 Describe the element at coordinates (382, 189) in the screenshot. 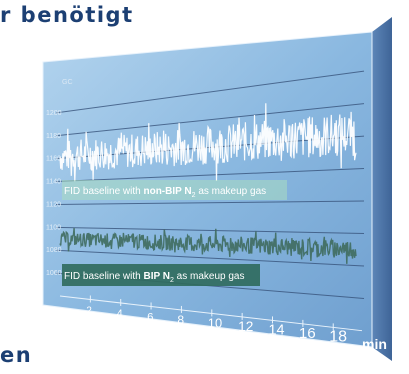

I see `panel-side` at that location.